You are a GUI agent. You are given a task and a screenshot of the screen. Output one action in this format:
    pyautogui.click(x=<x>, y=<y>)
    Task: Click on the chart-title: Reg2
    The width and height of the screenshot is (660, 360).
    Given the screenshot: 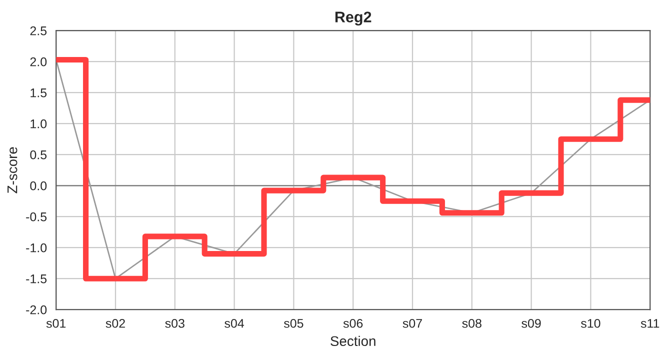 What is the action you would take?
    pyautogui.click(x=353, y=19)
    